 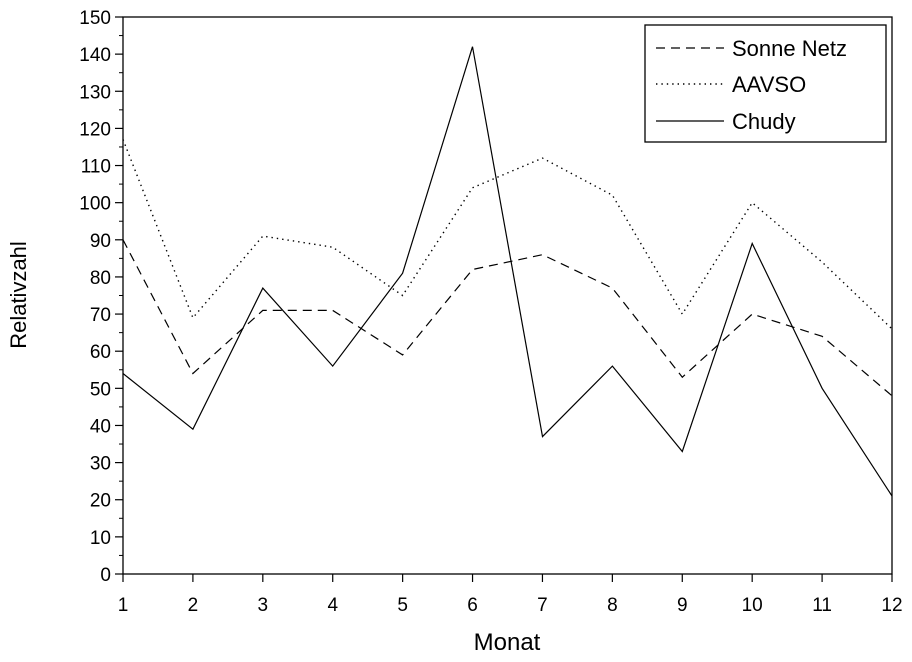 What do you see at coordinates (752, 605) in the screenshot?
I see `x-tick-label: 10` at bounding box center [752, 605].